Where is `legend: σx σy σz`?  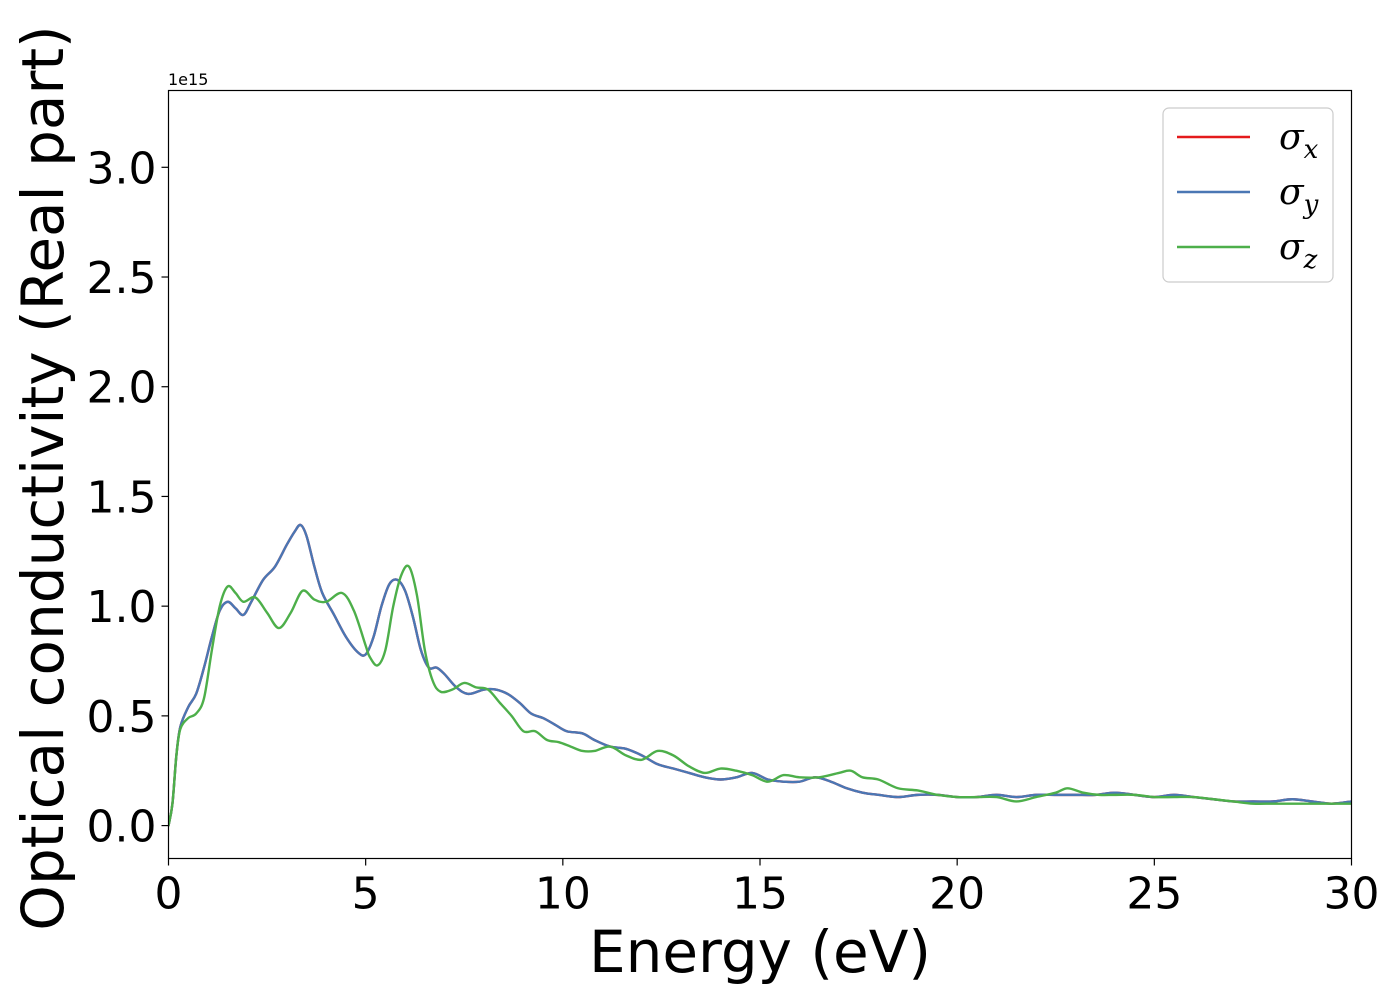
legend: σx σy σz is located at coordinates (1248, 195).